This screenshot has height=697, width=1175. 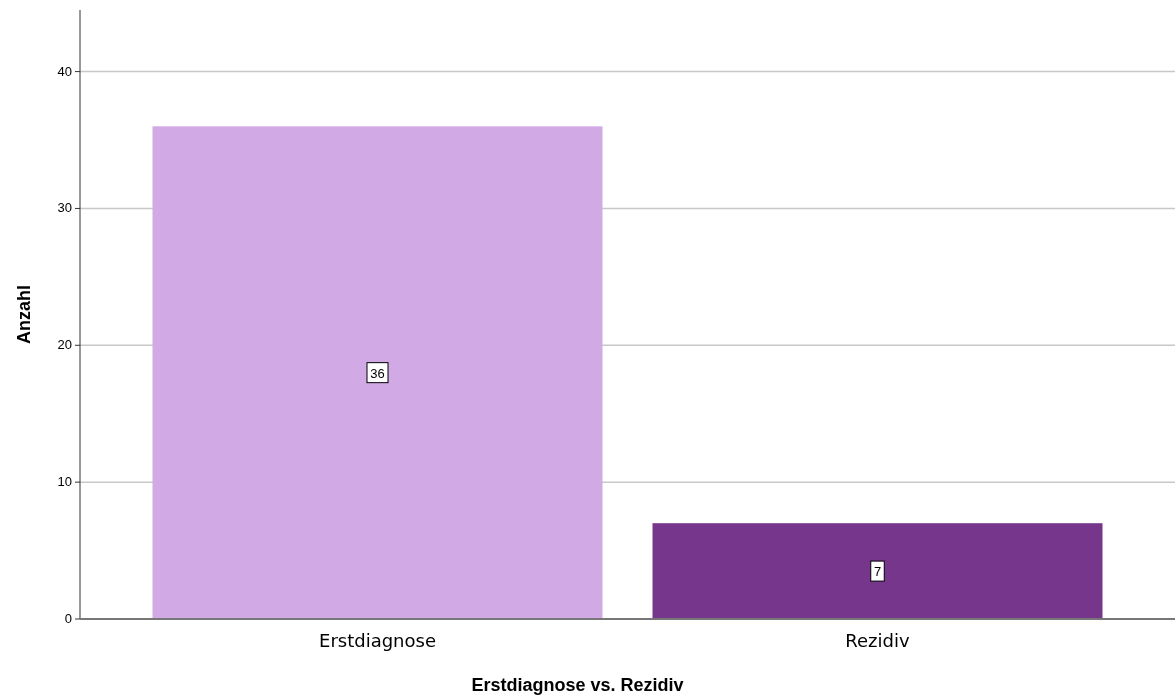 I want to click on x-axis-title: Erstdiagnose vs. Rezidiv, so click(x=577, y=685).